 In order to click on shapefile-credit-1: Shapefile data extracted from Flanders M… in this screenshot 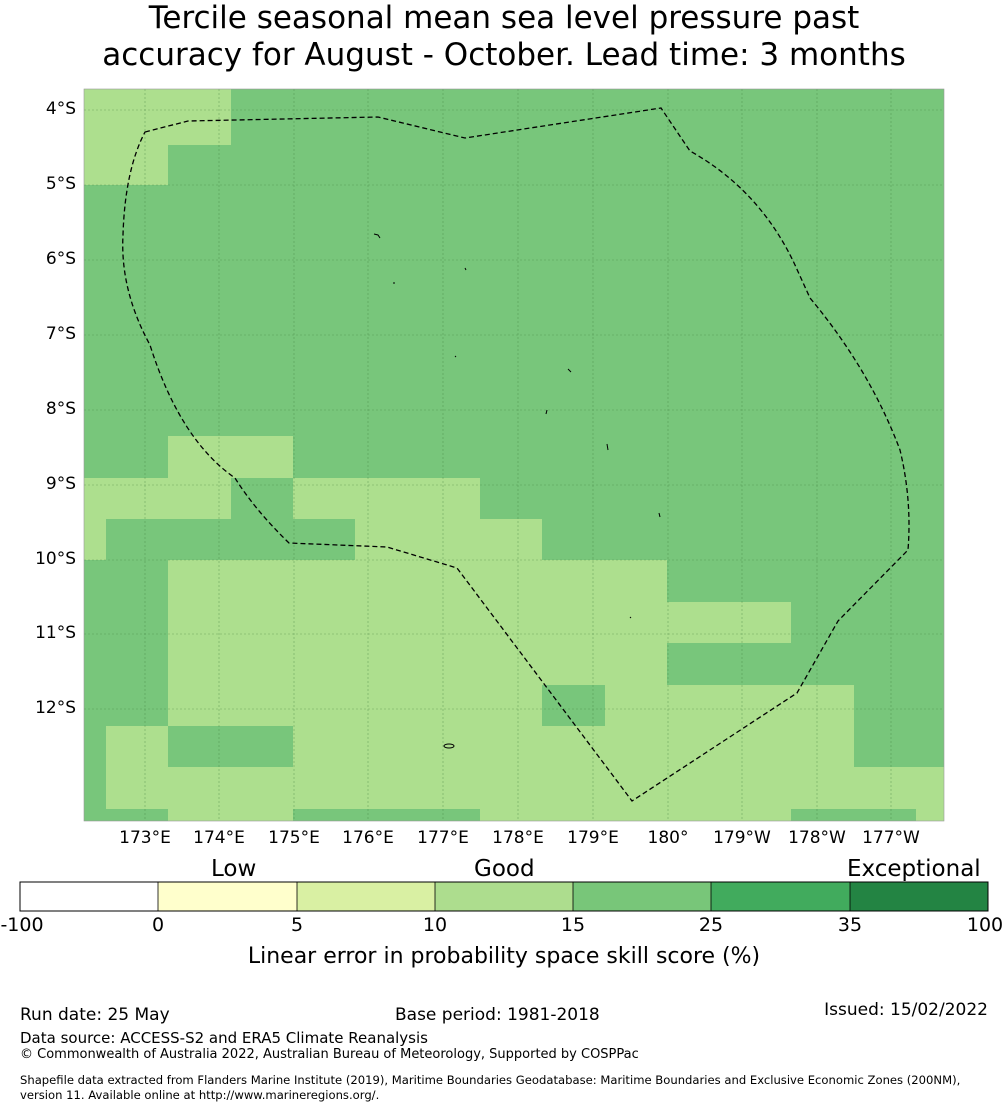, I will do `click(490, 1080)`.